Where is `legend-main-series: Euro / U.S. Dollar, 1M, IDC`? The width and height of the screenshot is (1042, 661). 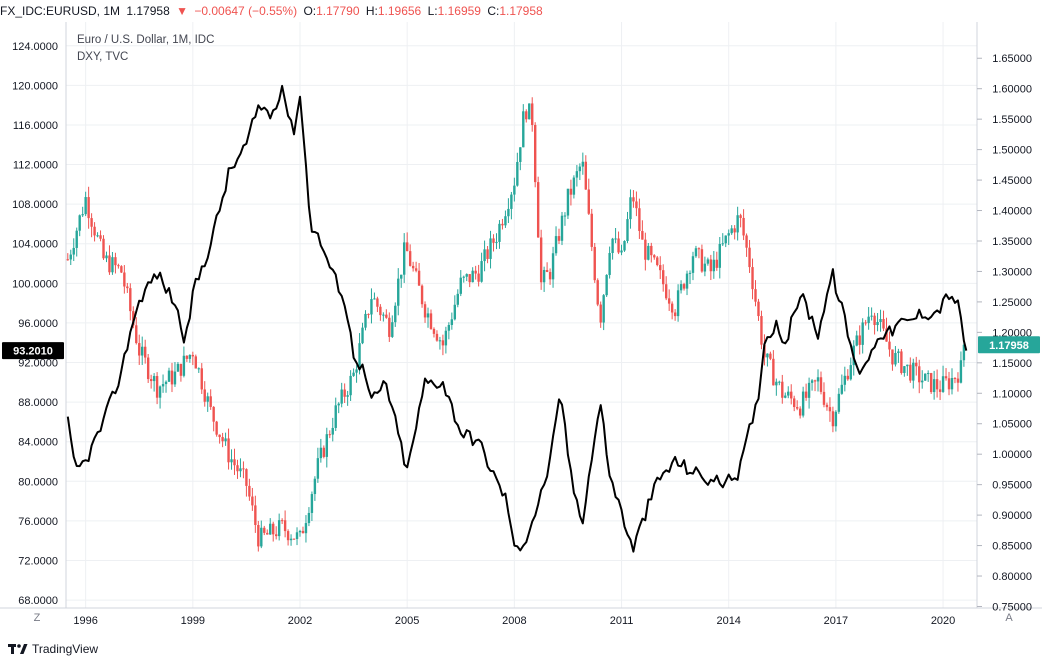
legend-main-series: Euro / U.S. Dollar, 1M, IDC is located at coordinates (146, 40).